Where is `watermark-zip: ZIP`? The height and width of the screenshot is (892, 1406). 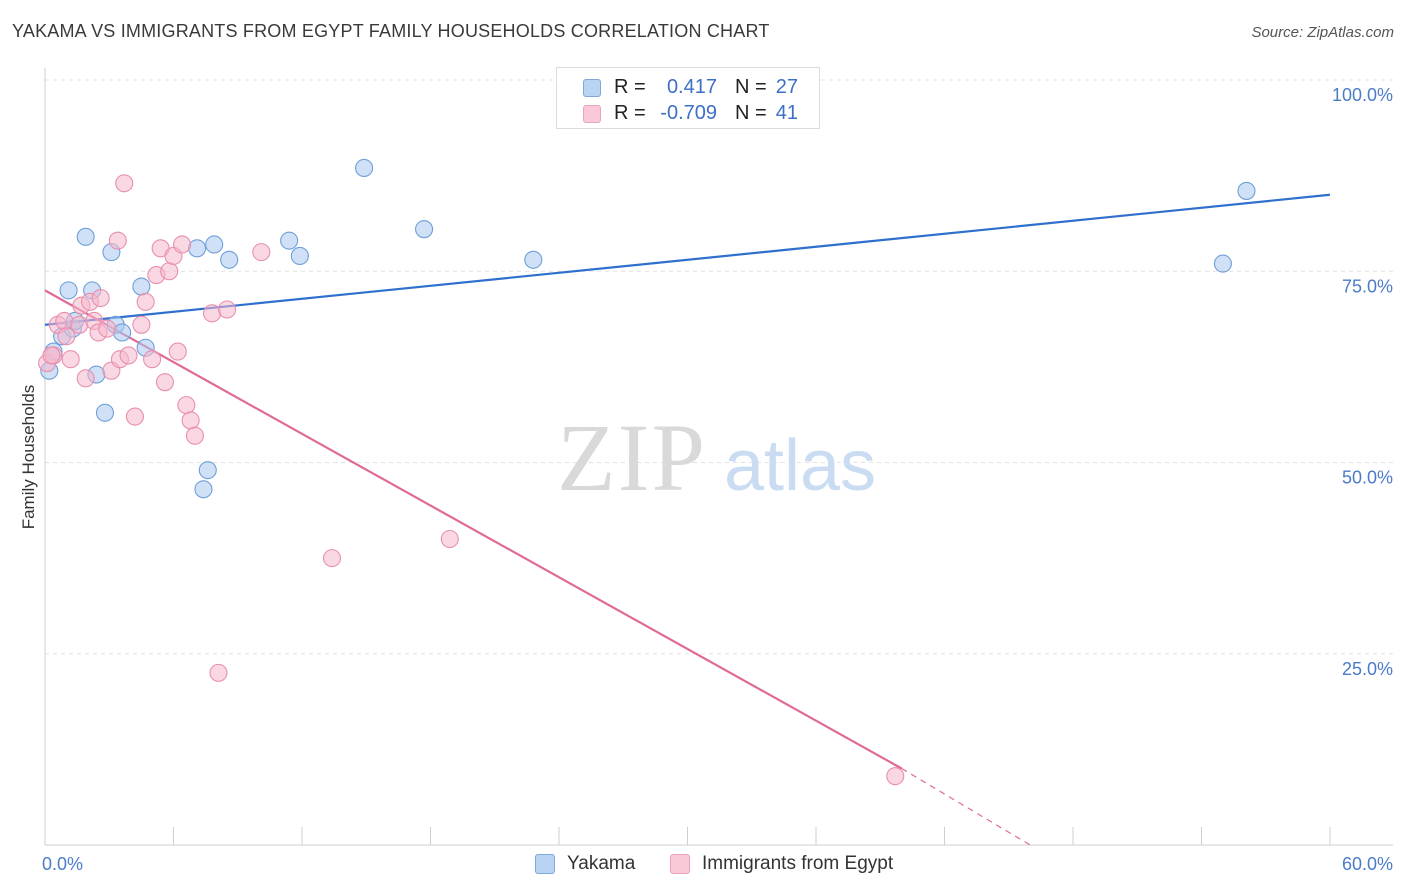
watermark-zip: ZIP is located at coordinates (632, 457).